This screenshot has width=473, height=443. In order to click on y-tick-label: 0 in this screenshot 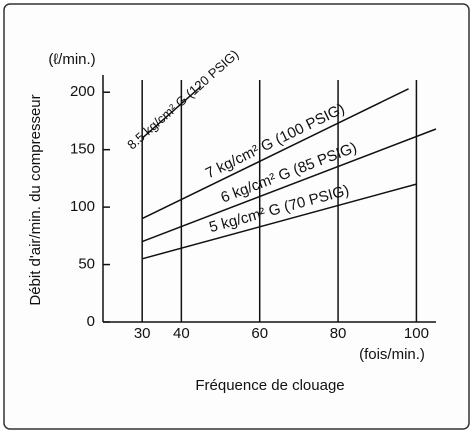, I will do `click(91, 321)`.